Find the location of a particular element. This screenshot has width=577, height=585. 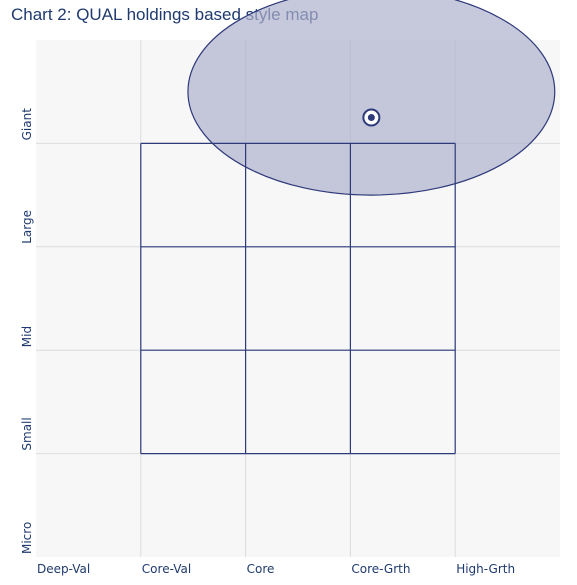

y-tick-label: Micro is located at coordinates (27, 538).